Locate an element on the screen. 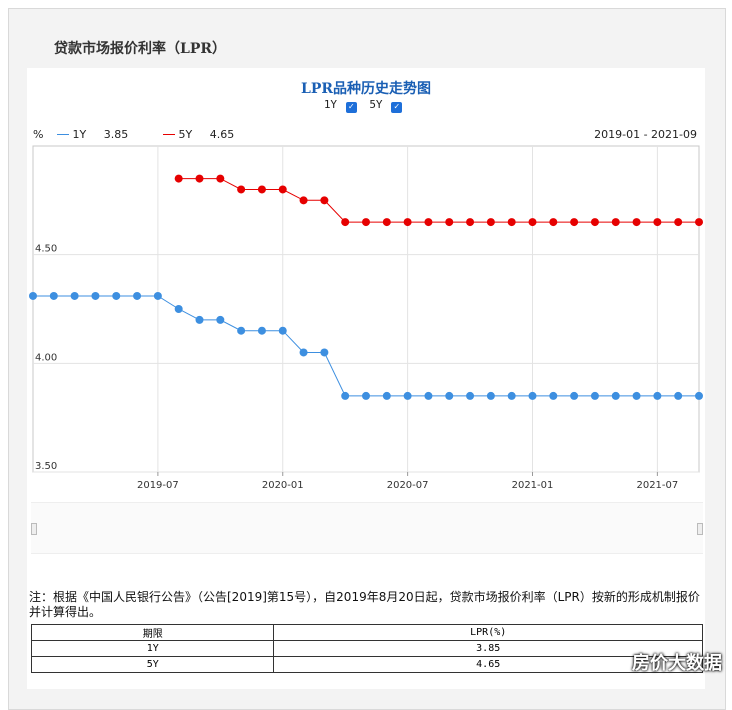 The width and height of the screenshot is (732, 710). legend-1y-value: 3.85 is located at coordinates (116, 134).